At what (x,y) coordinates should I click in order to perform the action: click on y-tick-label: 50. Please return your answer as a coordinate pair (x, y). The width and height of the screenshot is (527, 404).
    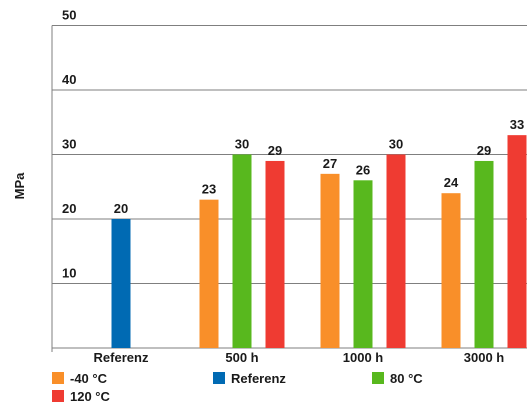
    Looking at the image, I should click on (69, 15).